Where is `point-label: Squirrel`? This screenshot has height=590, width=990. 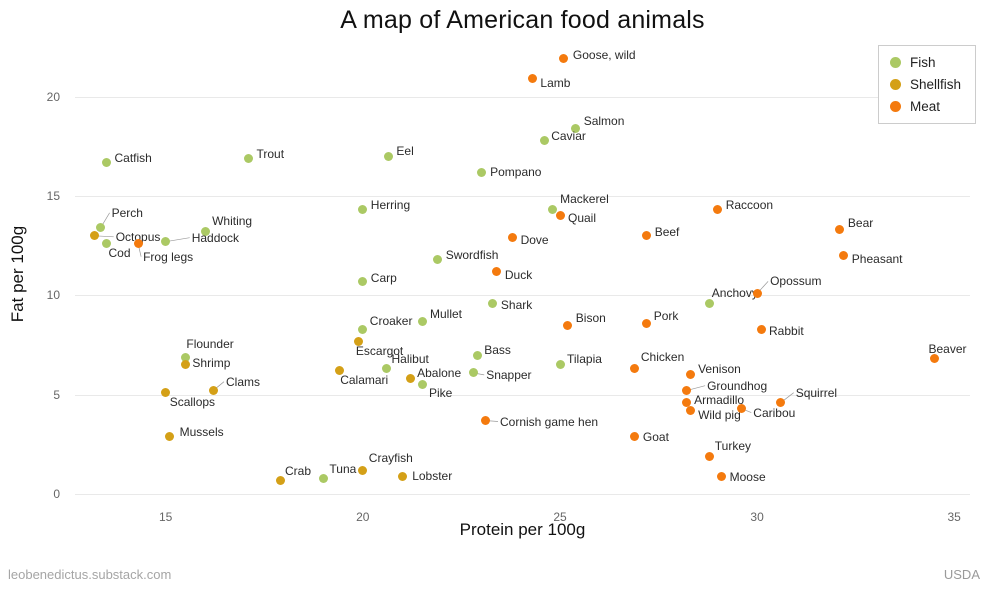
point-label: Squirrel is located at coordinates (816, 392).